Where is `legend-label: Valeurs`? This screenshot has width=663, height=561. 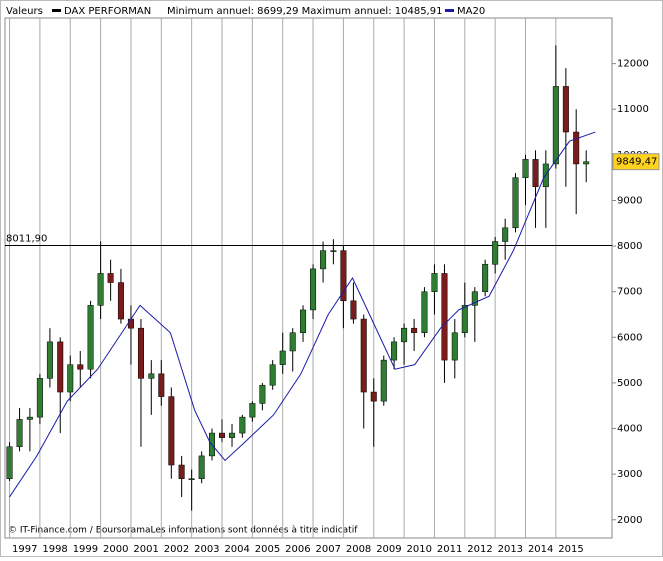 legend-label: Valeurs is located at coordinates (24, 11).